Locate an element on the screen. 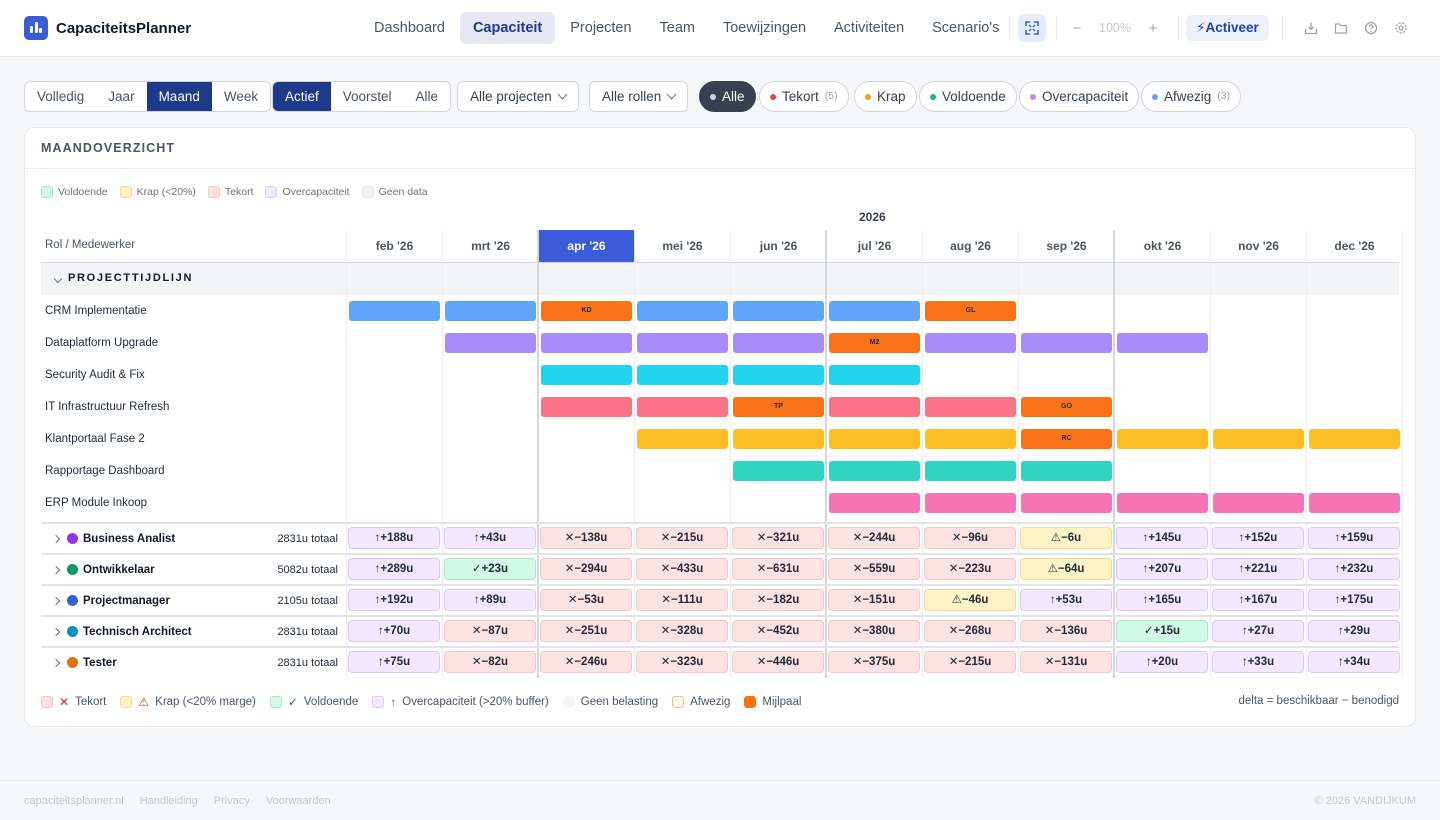  project-timeline-section: PROJECTTIJDLIJN is located at coordinates (720, 279).